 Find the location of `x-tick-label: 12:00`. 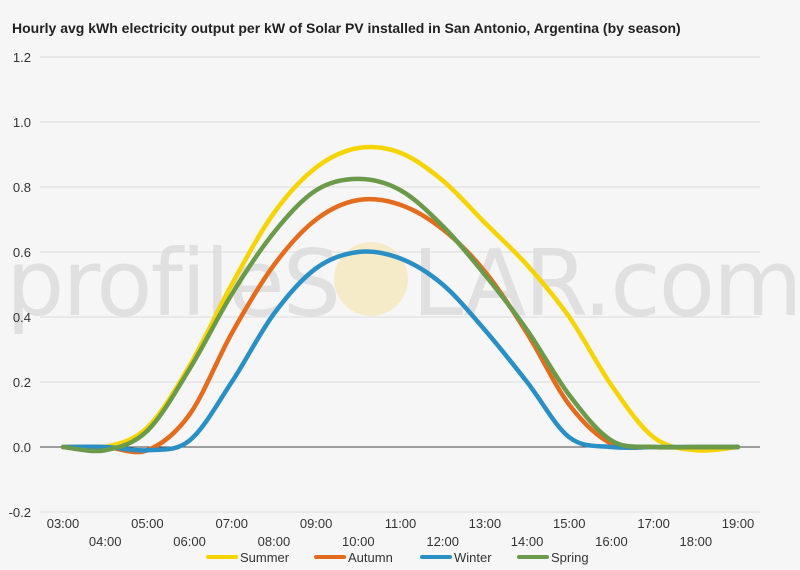

x-tick-label: 12:00 is located at coordinates (442, 541).